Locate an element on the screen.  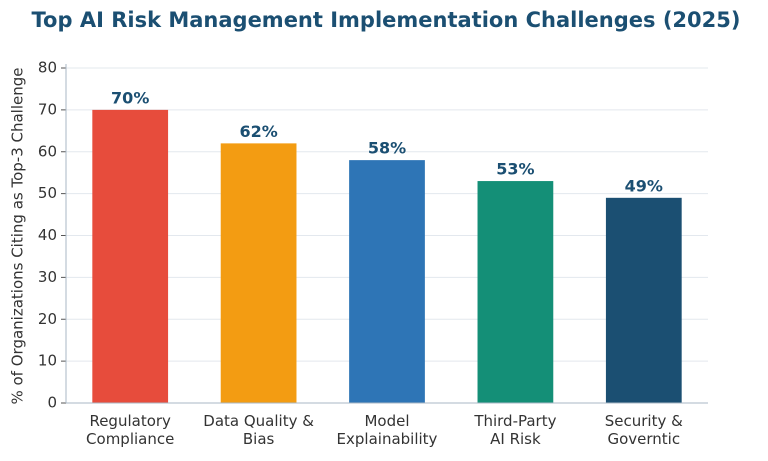
x-tick-label: Third-Party AI Risk is located at coordinates (514, 430).